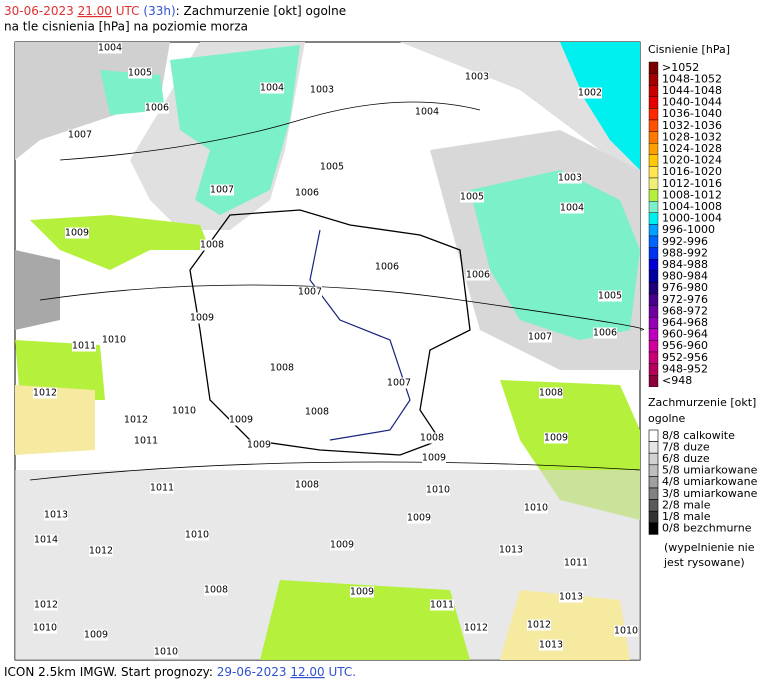  I want to click on isobar-label: 1008, so click(432, 438).